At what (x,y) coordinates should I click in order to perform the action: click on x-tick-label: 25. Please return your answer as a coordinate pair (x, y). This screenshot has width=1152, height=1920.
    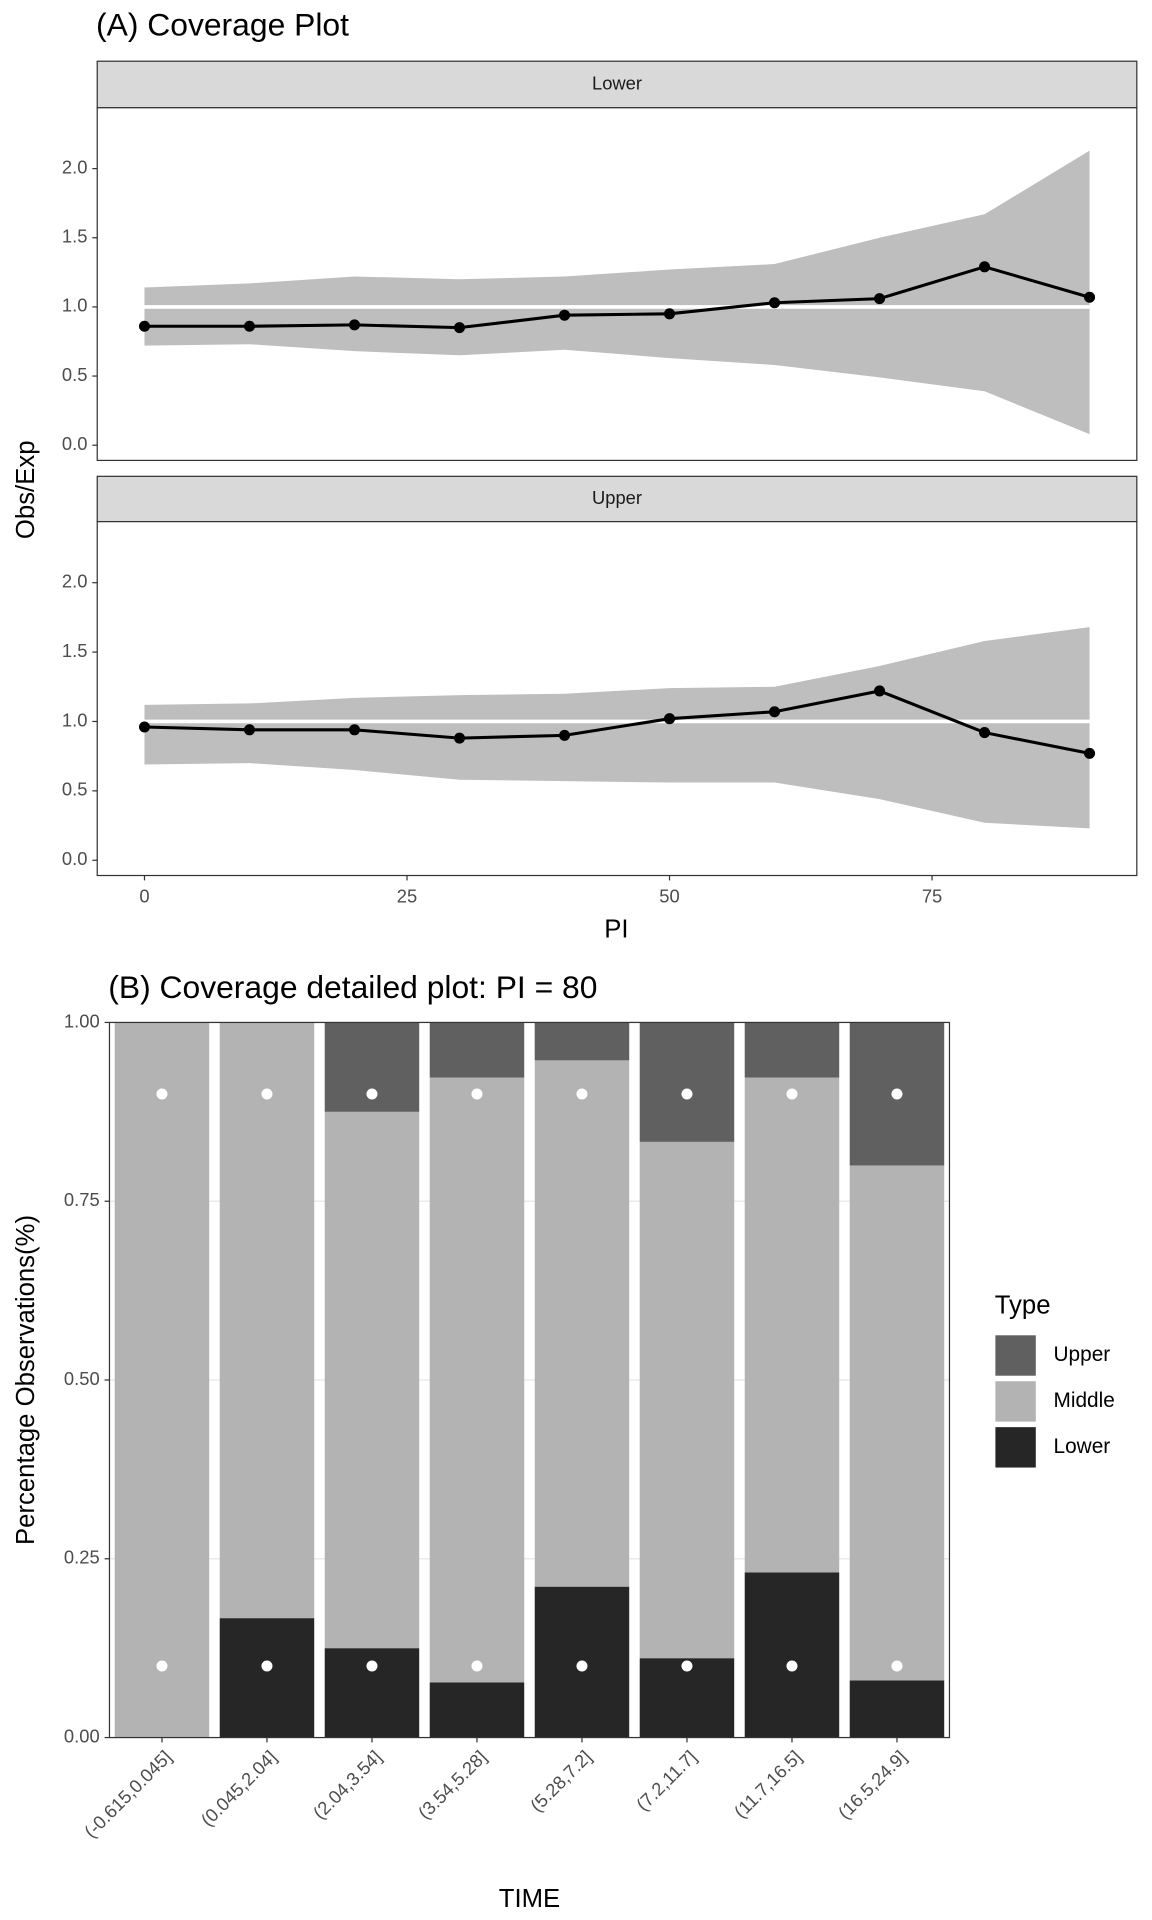
    Looking at the image, I should click on (407, 895).